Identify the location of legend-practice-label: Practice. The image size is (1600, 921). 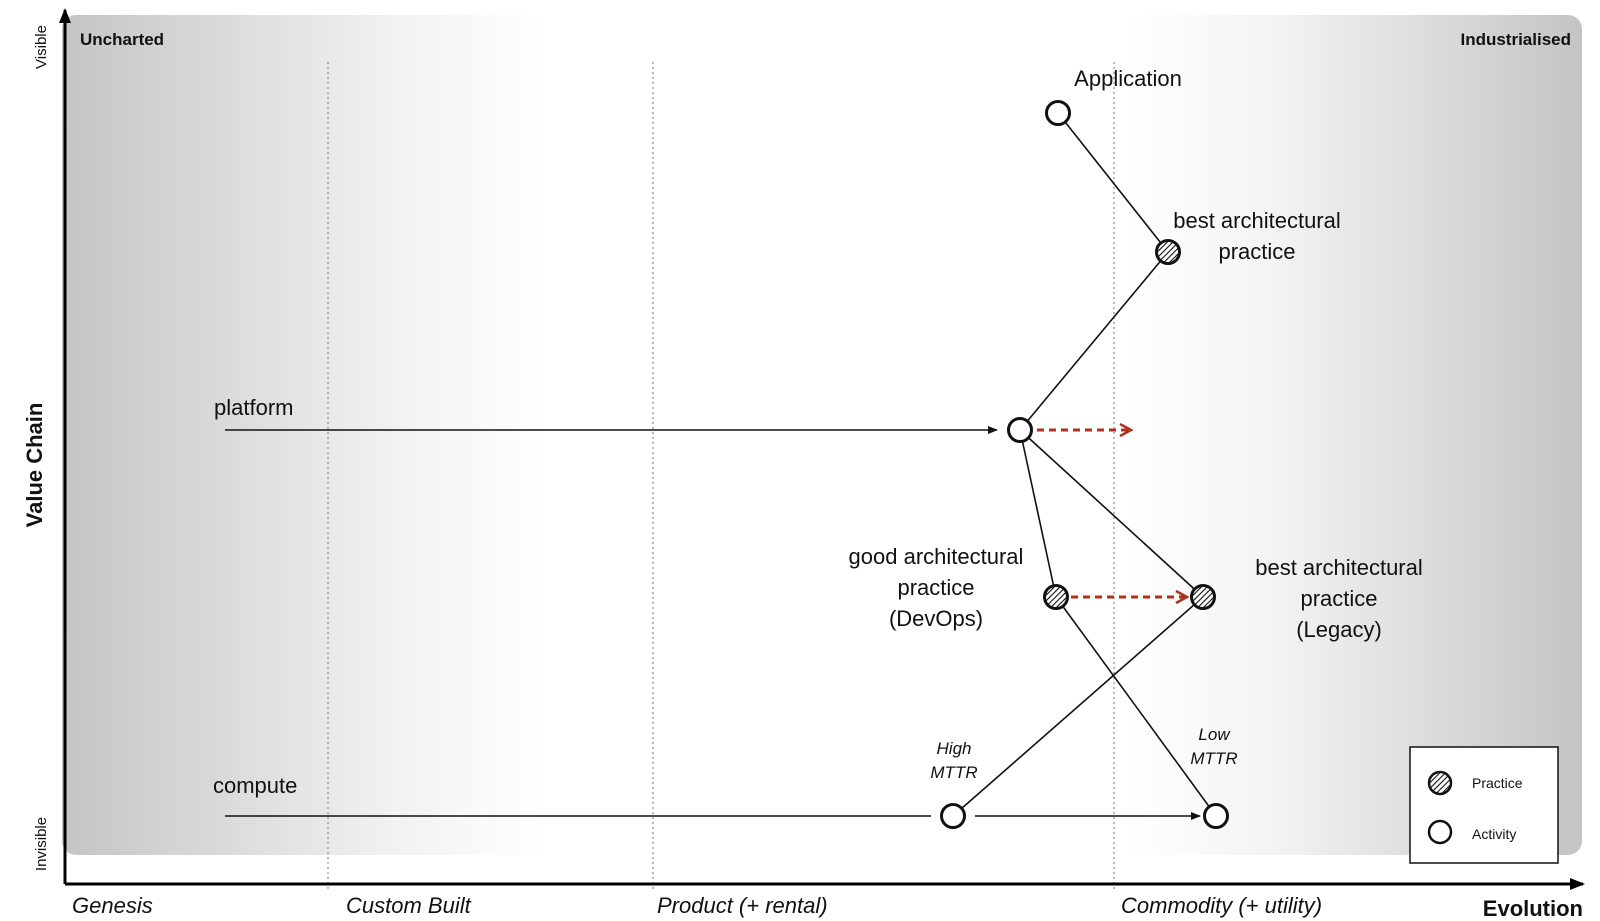
(1497, 783).